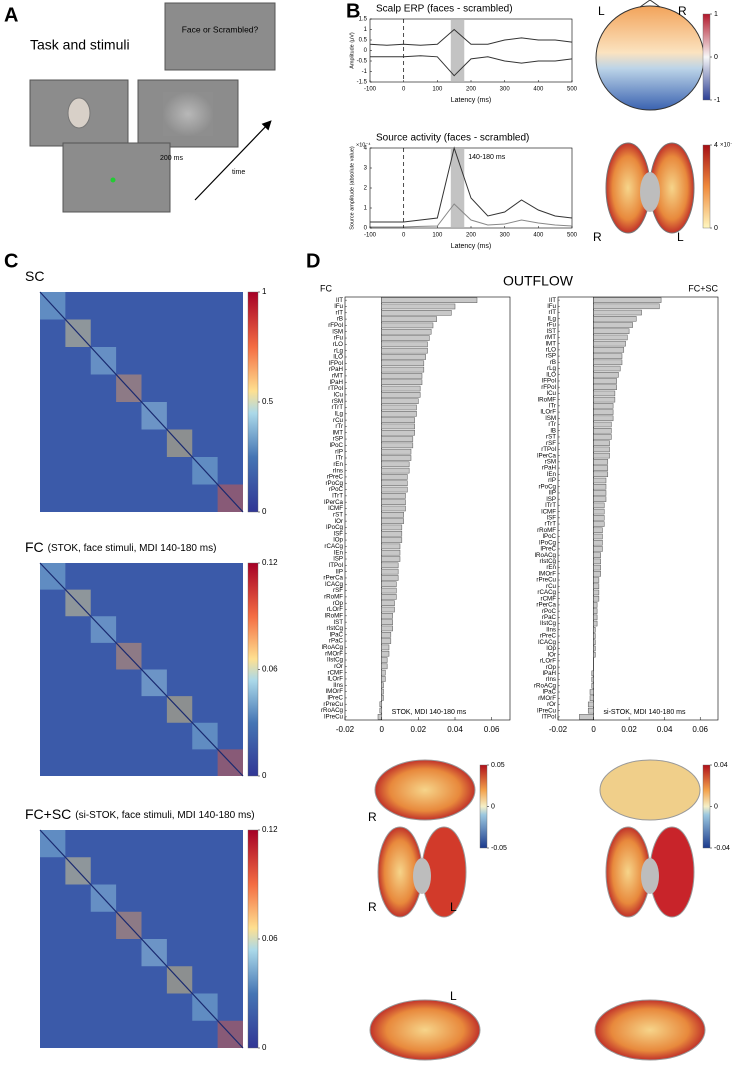 The height and width of the screenshot is (1068, 732). I want to click on subtitle: (si-STOK, face stimuli, MDI 140-180 ms), so click(164, 815).